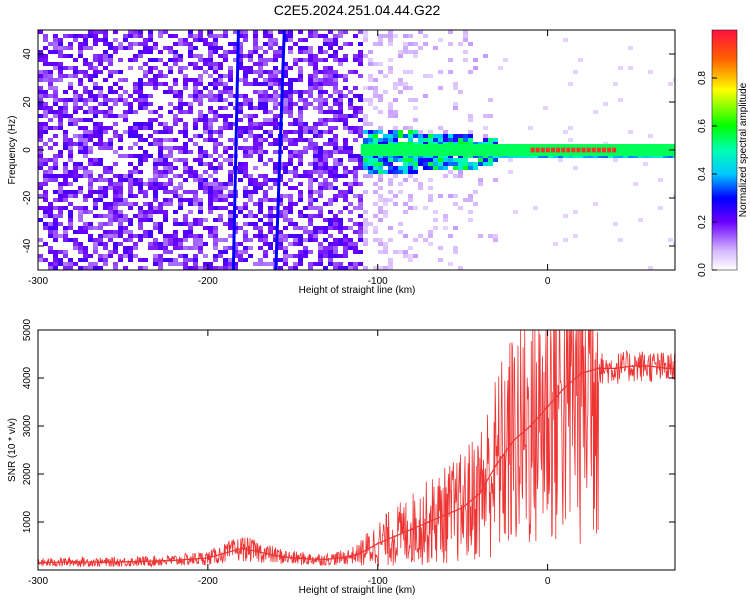 The height and width of the screenshot is (600, 750). Describe the element at coordinates (707, 174) in the screenshot. I see `colorbar-ticks: 0.00.20.40.60.8` at that location.